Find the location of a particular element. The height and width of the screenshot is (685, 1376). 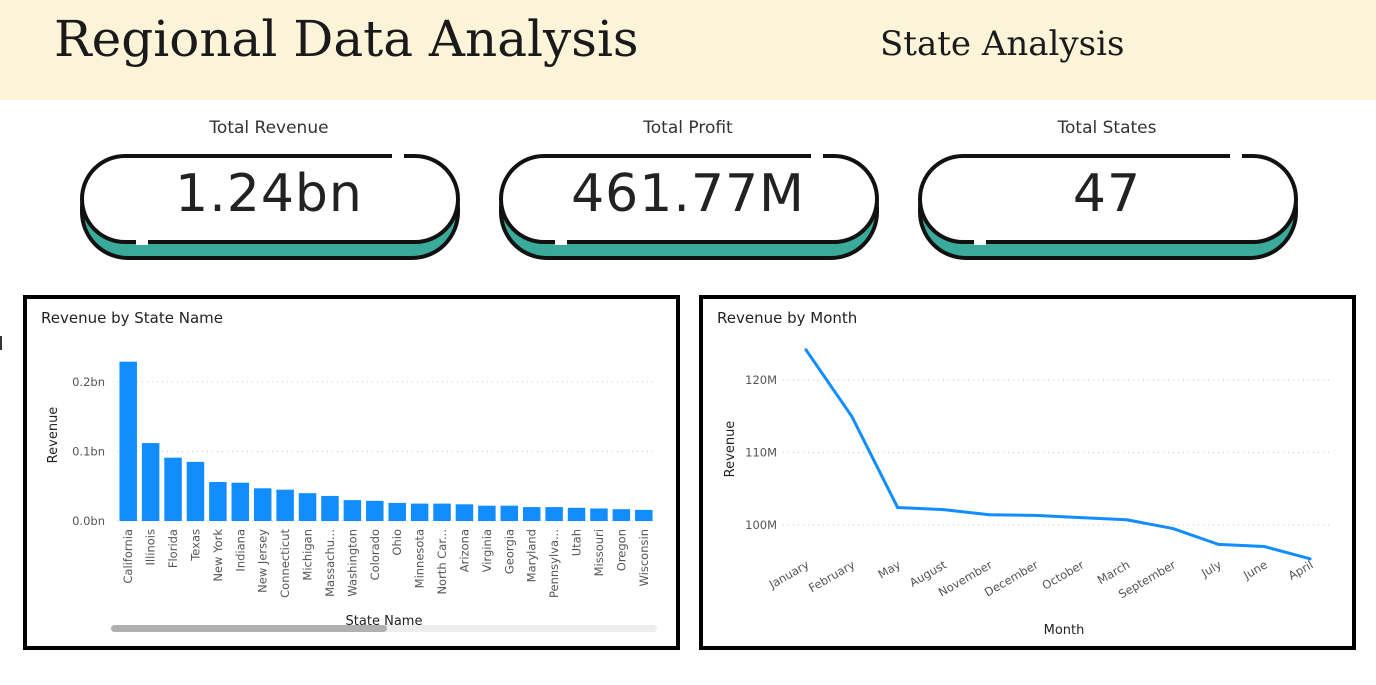

side-tab-marker is located at coordinates (1, 343).